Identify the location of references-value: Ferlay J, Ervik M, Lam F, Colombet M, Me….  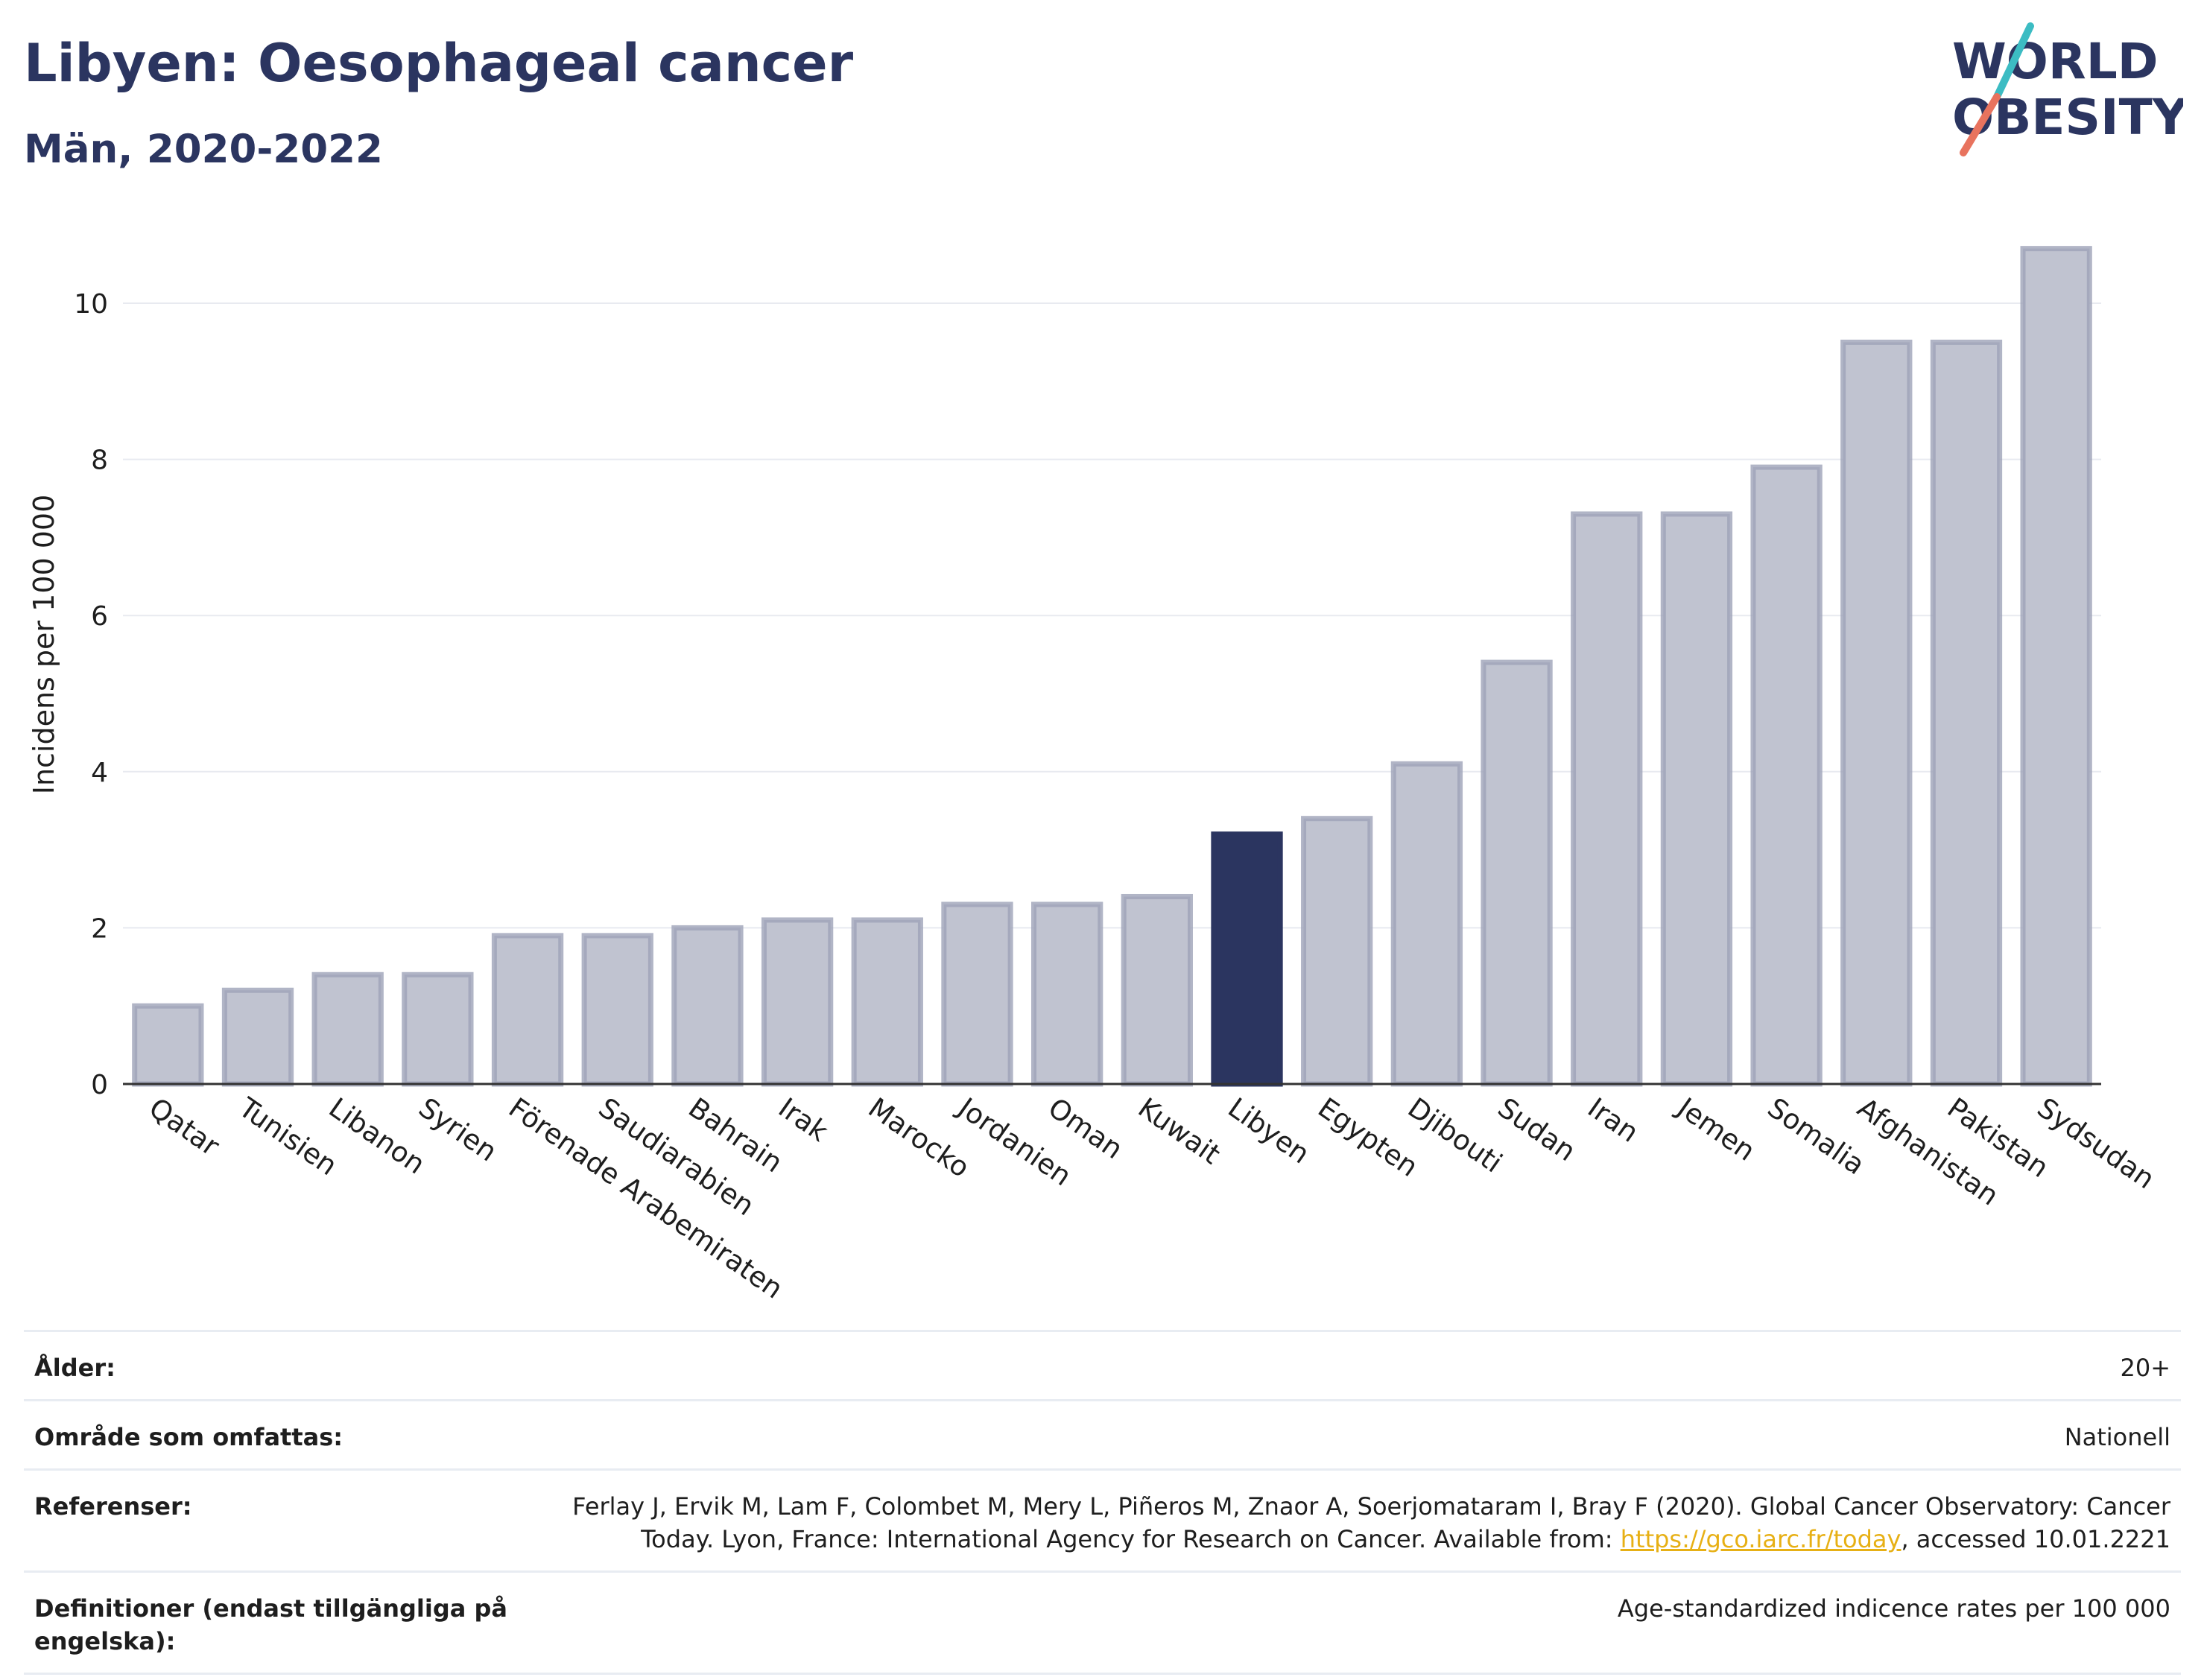
(1369, 1523).